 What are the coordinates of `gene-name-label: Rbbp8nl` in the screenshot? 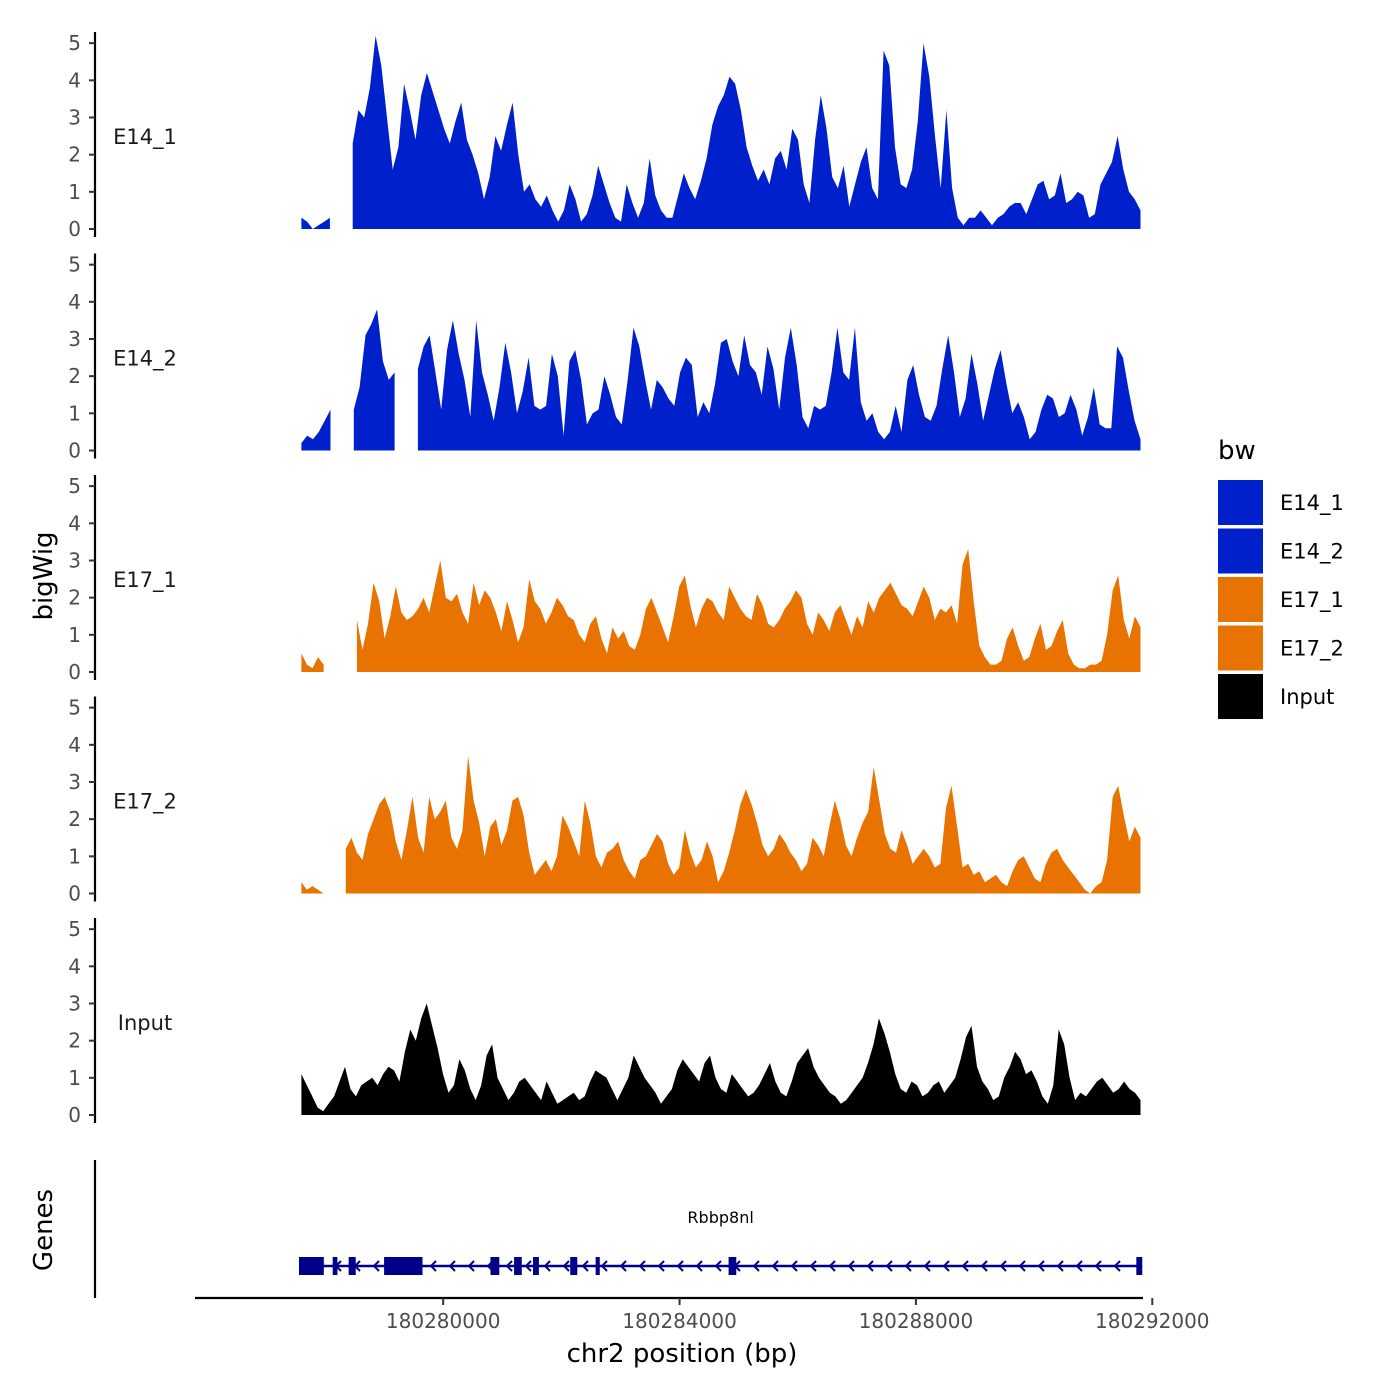 It's located at (720, 1217).